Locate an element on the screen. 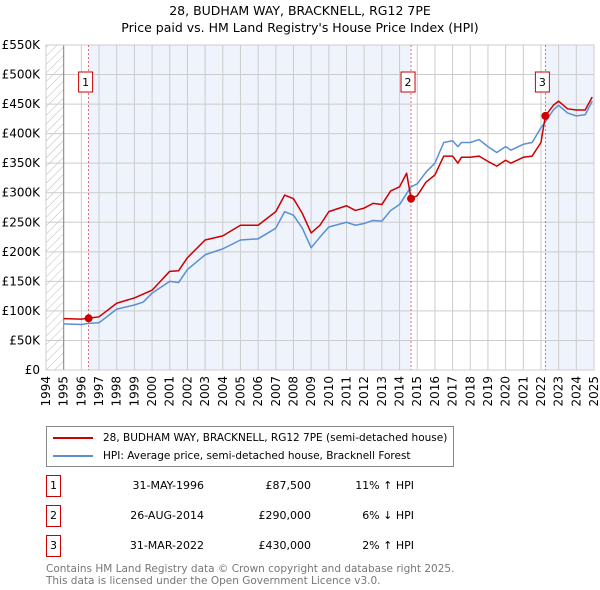 This screenshot has width=600, height=590. y-tick-label: £300K is located at coordinates (22, 193).